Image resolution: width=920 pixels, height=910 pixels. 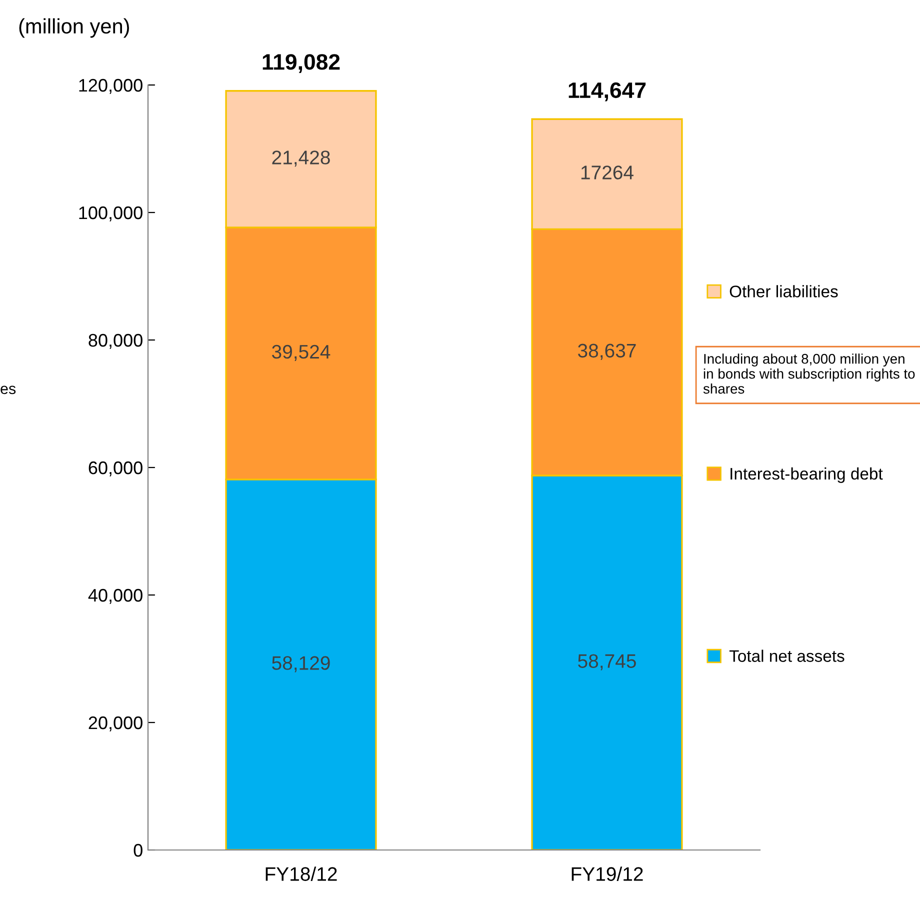 I want to click on y-tick-label: 100,000, so click(x=110, y=214).